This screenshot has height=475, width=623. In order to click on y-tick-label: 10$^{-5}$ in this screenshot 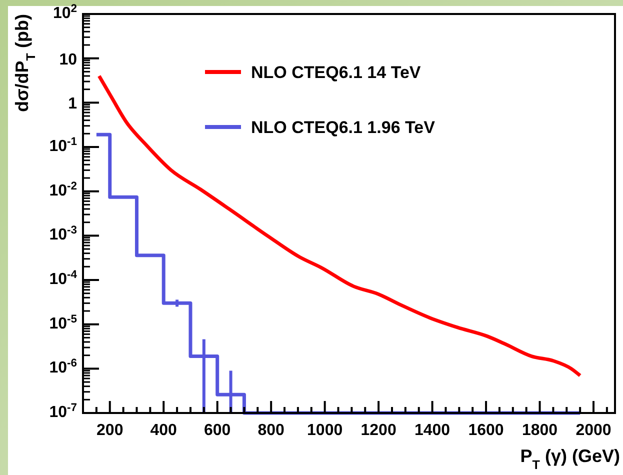, I will do `click(63, 322)`.